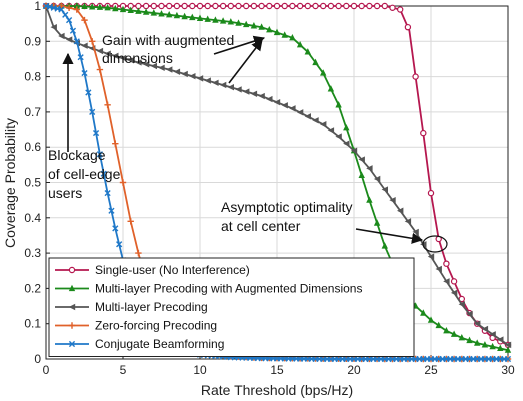  I want to click on x-tick-label: 0, so click(46, 370).